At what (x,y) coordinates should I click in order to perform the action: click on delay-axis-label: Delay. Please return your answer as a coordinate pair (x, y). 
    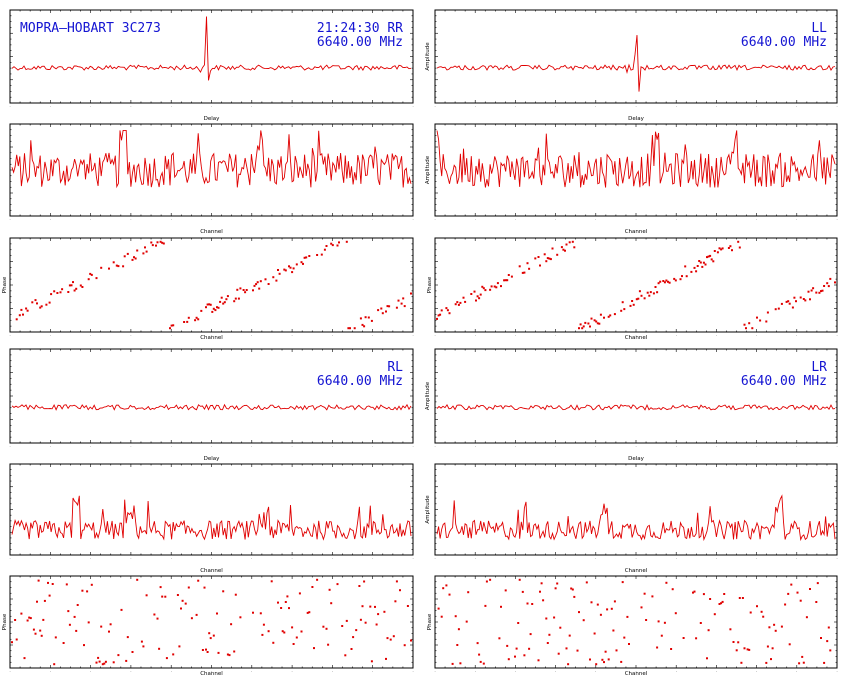
    Looking at the image, I should click on (212, 459).